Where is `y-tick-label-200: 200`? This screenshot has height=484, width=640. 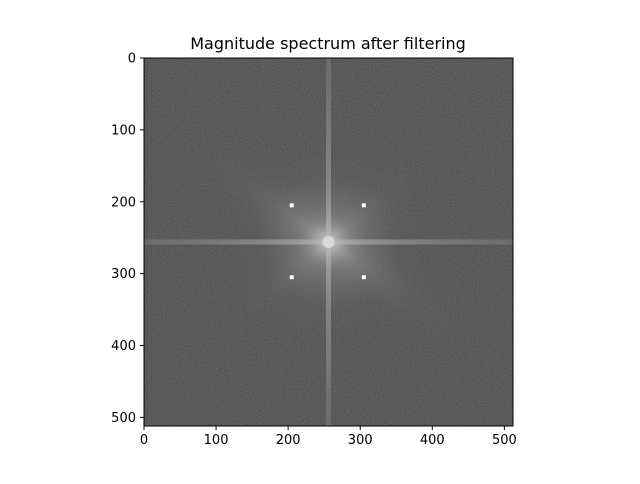 y-tick-label-200: 200 is located at coordinates (123, 202).